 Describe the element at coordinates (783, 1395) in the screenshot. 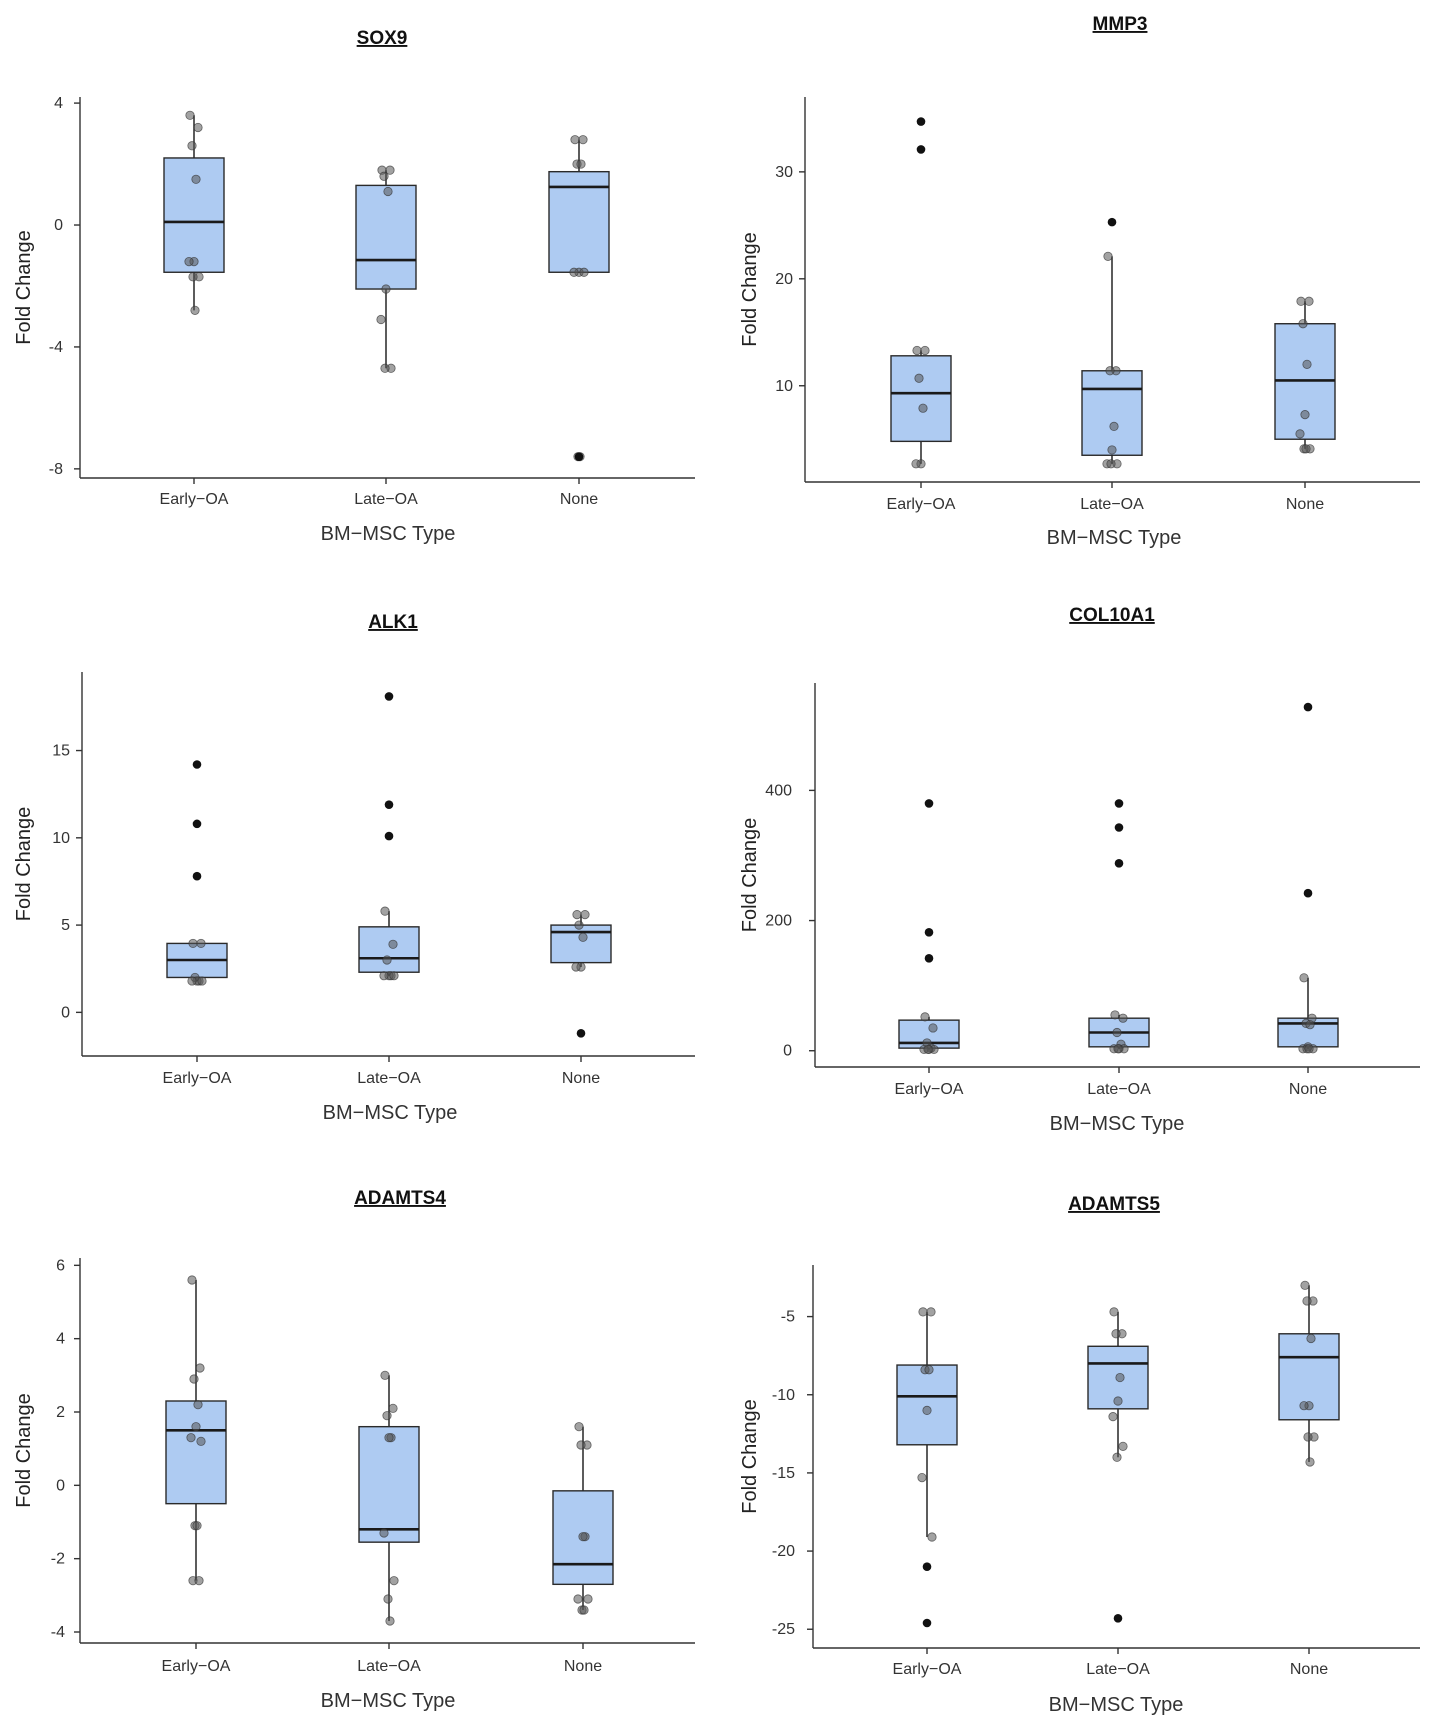

I see `y-tick-label: -10` at that location.